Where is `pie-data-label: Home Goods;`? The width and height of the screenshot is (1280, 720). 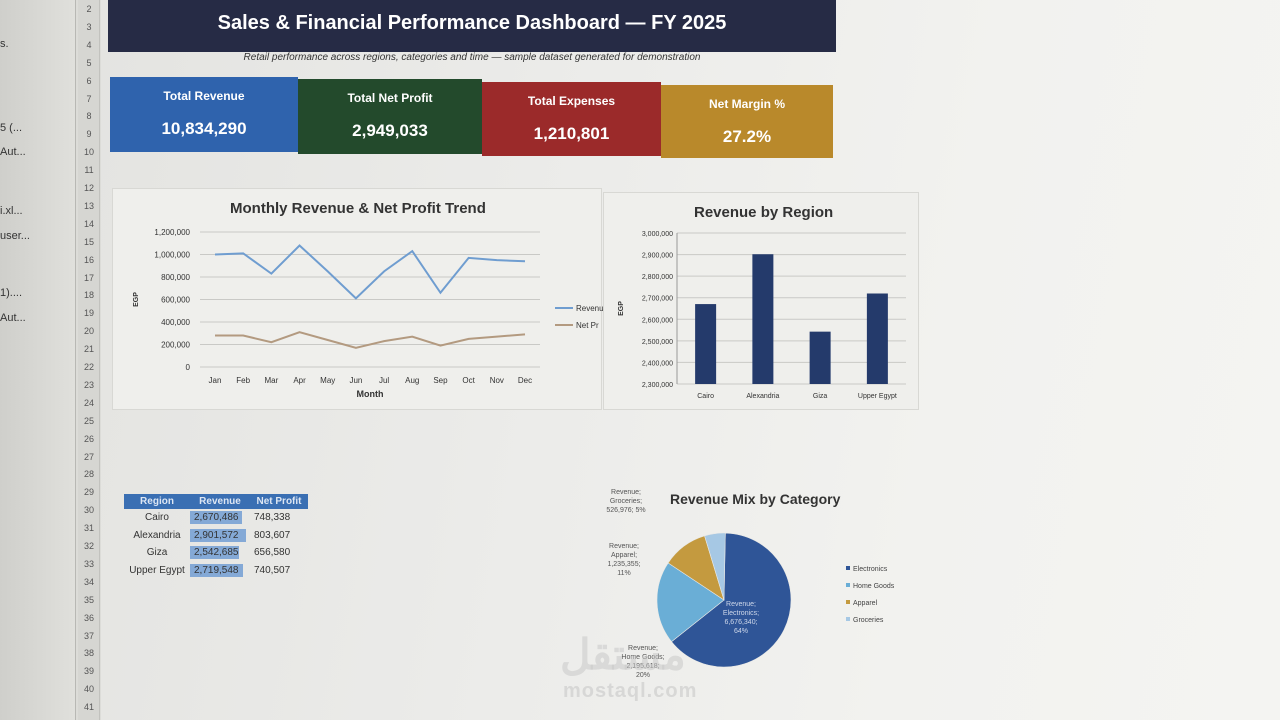 pie-data-label: Home Goods; is located at coordinates (642, 657).